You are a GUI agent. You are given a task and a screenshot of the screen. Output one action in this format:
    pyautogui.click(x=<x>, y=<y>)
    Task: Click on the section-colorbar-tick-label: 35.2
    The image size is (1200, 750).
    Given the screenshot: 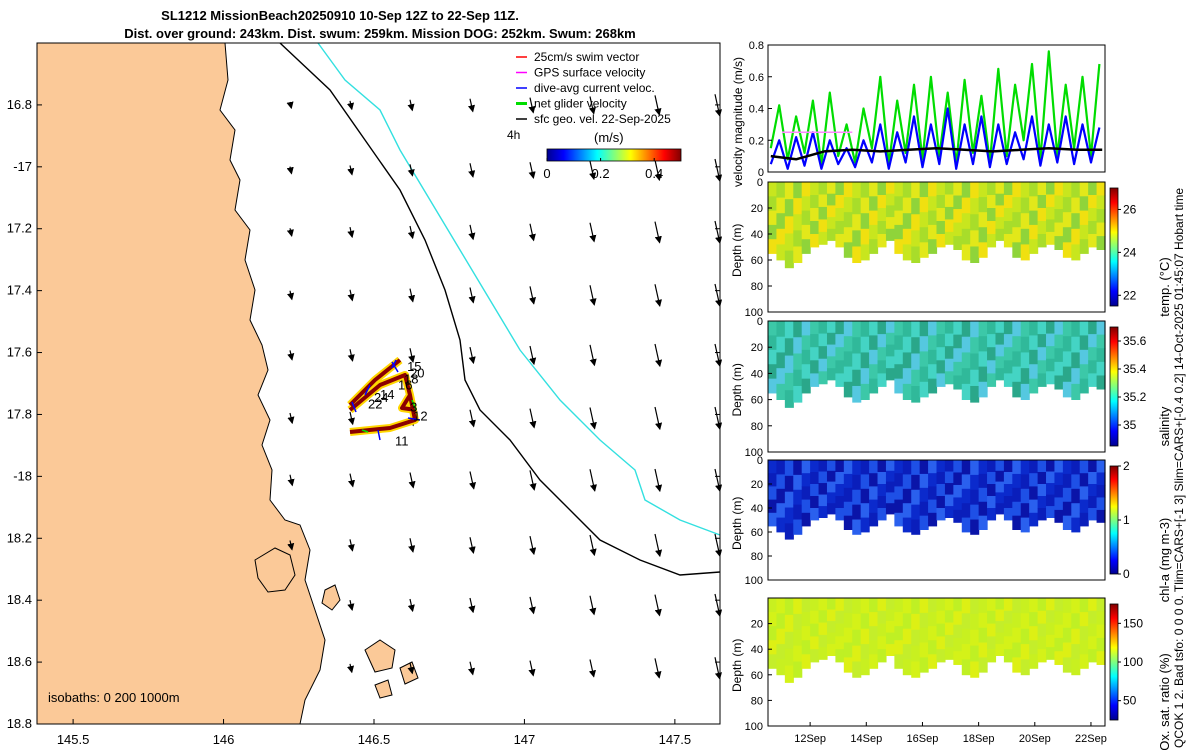 What is the action you would take?
    pyautogui.click(x=1135, y=397)
    